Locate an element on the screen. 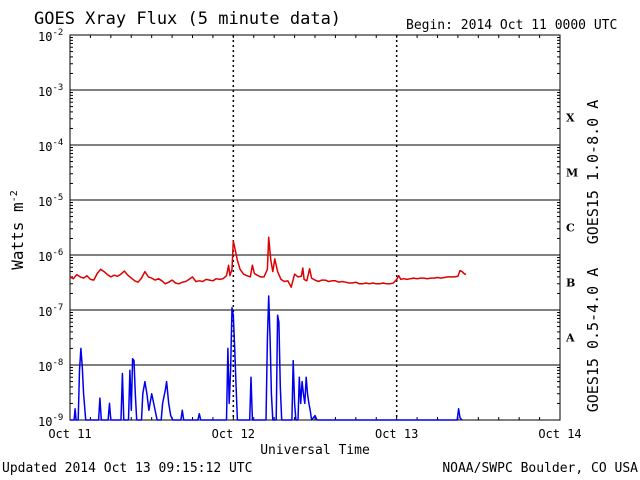 The image size is (640, 480). svg-text: Watts m-2 is located at coordinates (17, 229).